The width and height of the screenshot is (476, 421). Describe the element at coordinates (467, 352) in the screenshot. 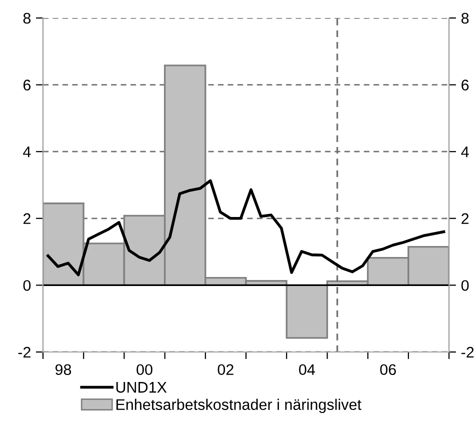

I see `y2-tick-label: -2` at that location.